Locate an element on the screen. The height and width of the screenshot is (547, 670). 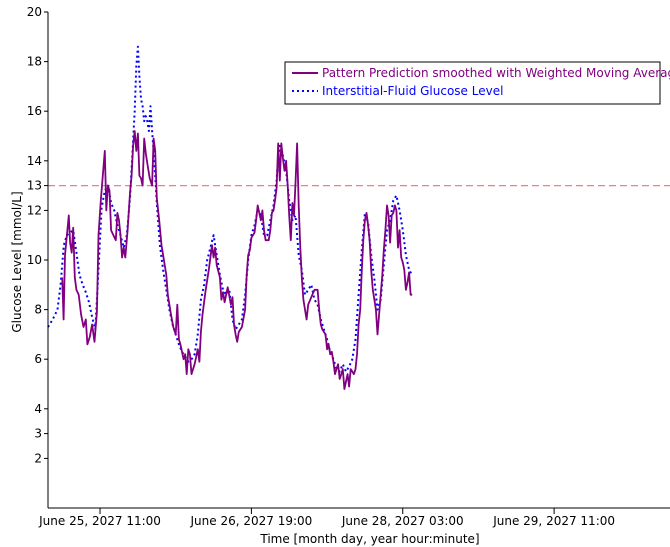
y-tick-label: 14 is located at coordinates (34, 161).